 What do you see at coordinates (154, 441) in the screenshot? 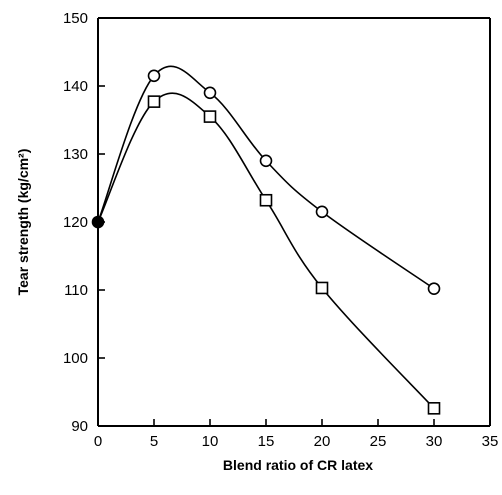
I see `x-tick-label: 5` at bounding box center [154, 441].